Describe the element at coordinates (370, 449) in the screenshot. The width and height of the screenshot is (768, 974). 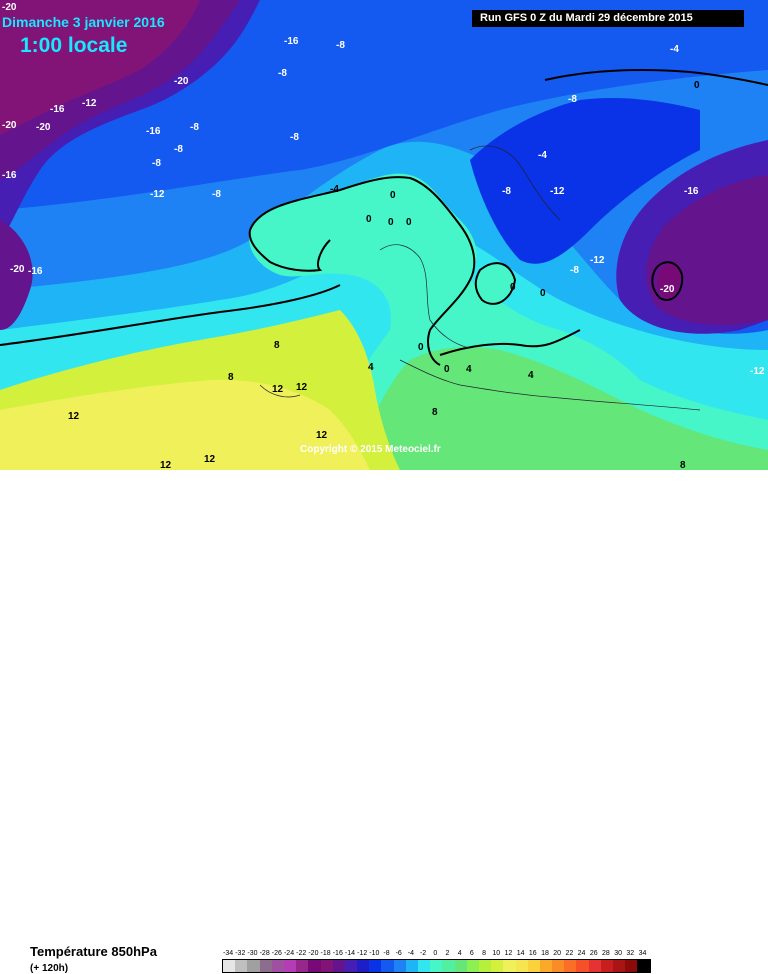
I see `copyright-notice: Copyright © 2015 Meteociel.fr` at that location.